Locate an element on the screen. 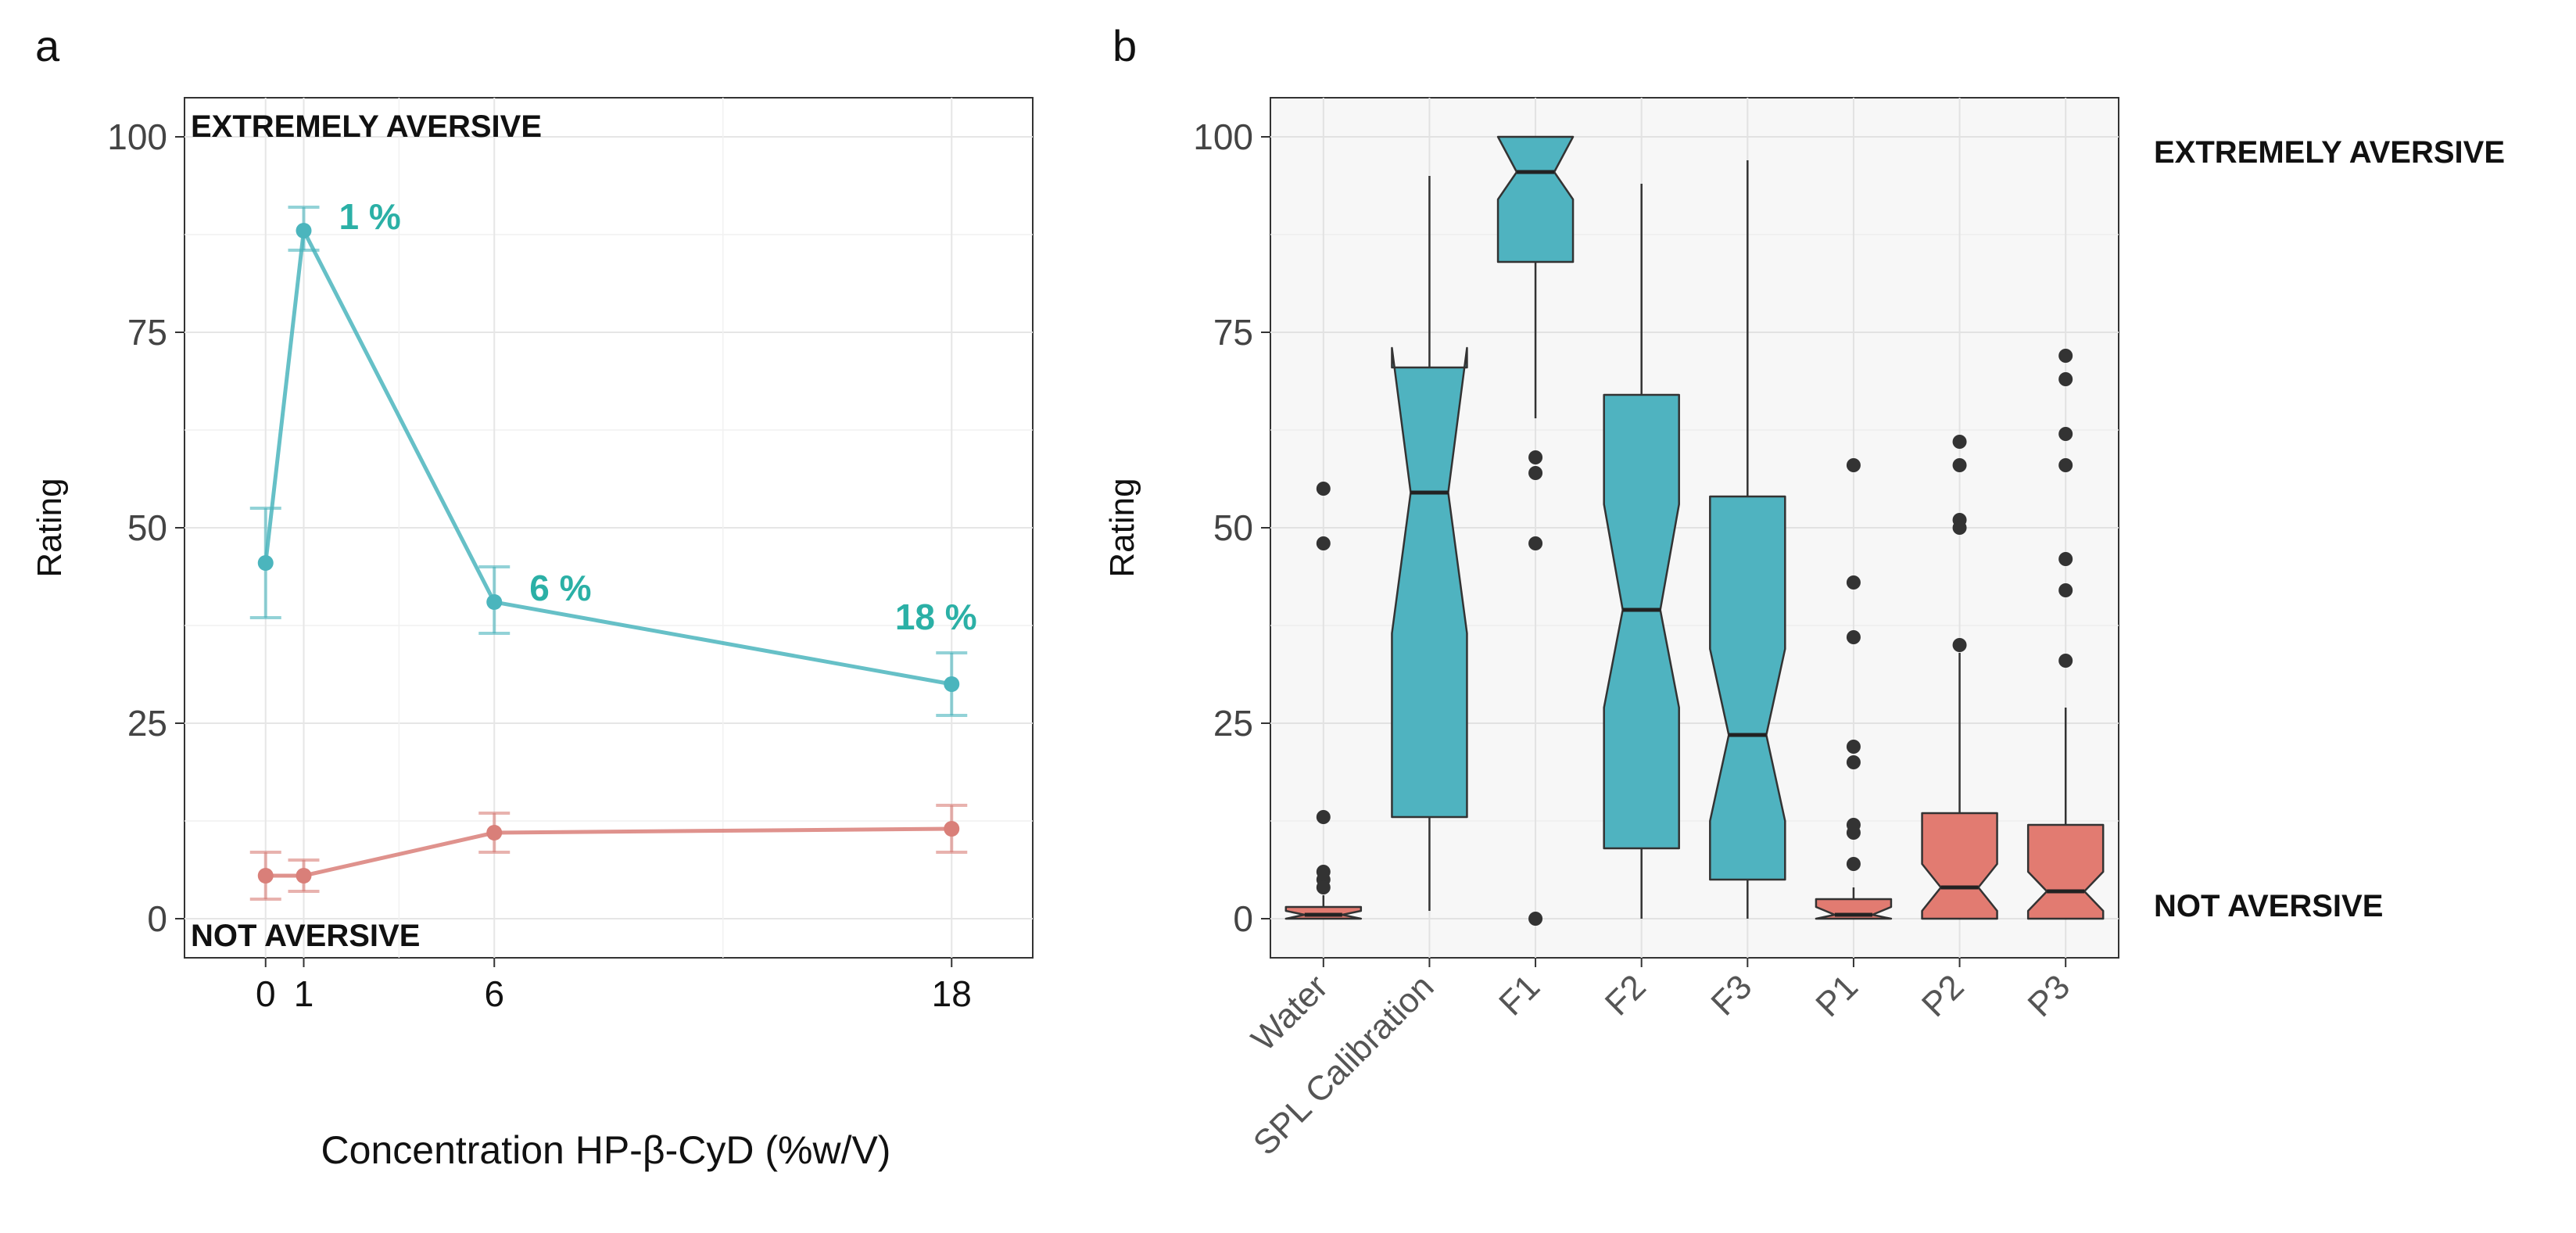 This screenshot has height=1233, width=2576. panel-a-y-label: Rating is located at coordinates (49, 527).